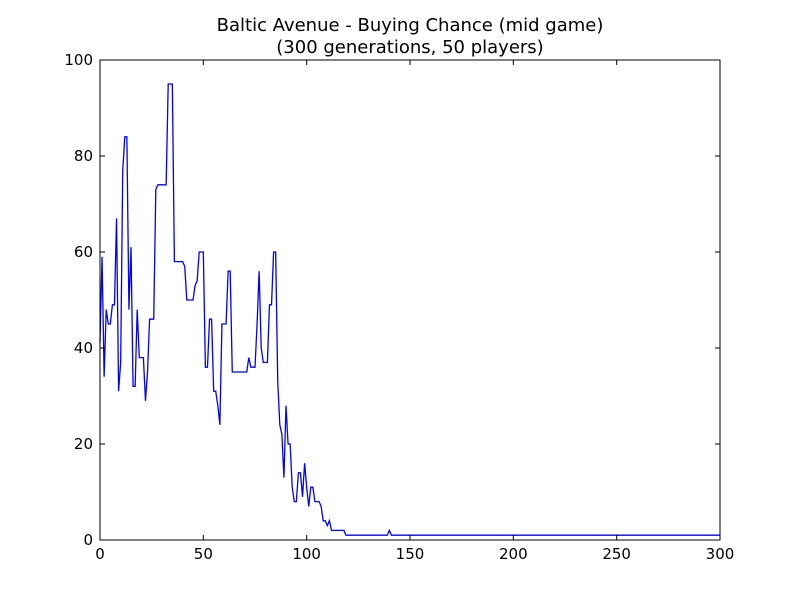  Describe the element at coordinates (83, 156) in the screenshot. I see `y-tick-label: 80` at that location.